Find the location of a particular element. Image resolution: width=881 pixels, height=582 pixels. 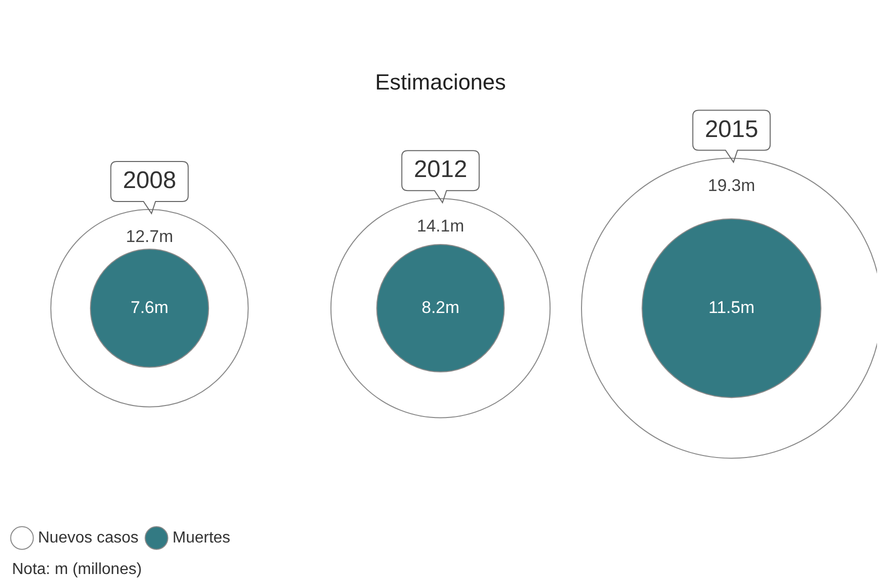

text: Estimaciones is located at coordinates (440, 81).